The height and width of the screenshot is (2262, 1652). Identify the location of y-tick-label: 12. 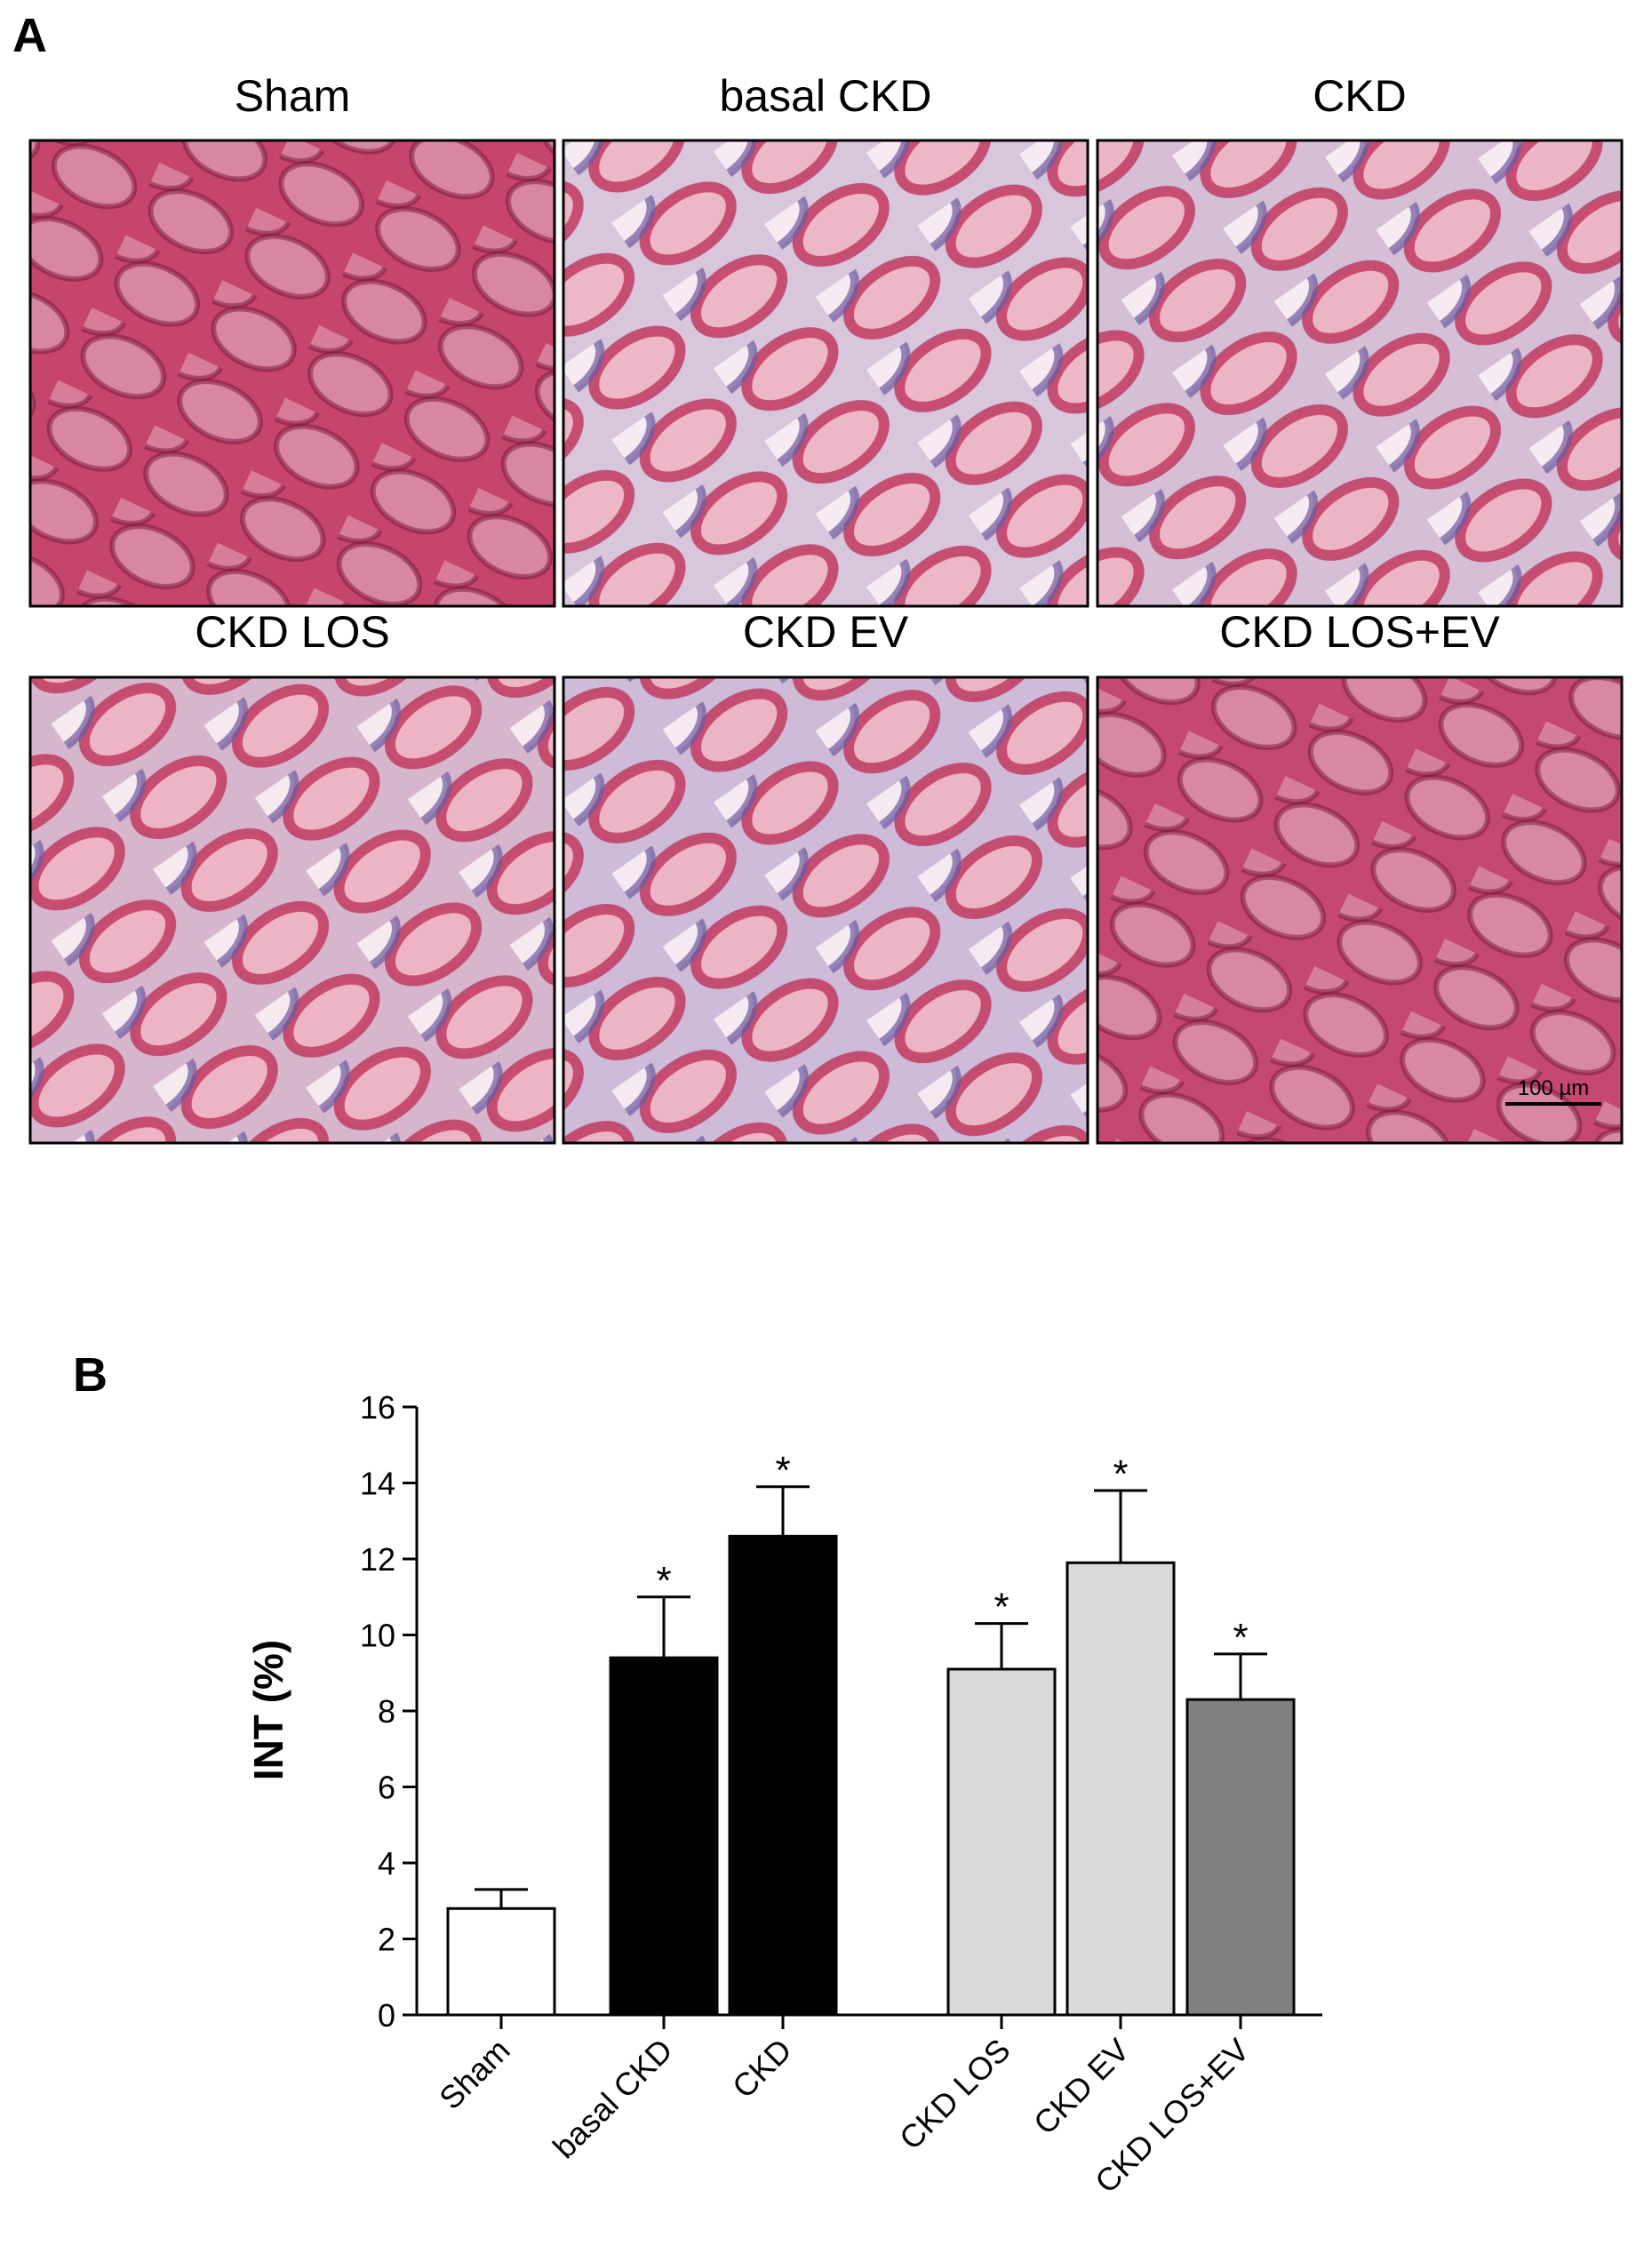
(377, 1560).